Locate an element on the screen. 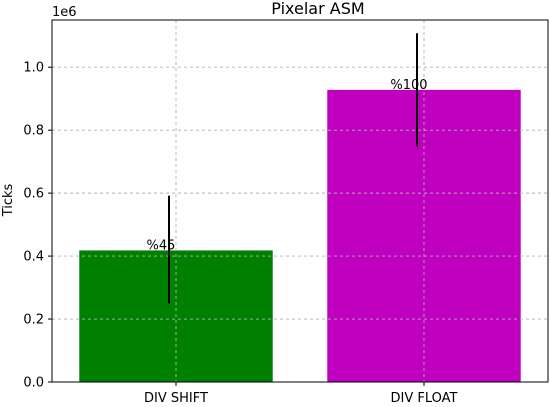 This screenshot has height=407, width=550. x-tick-label: DIV FLOAT is located at coordinates (424, 397).